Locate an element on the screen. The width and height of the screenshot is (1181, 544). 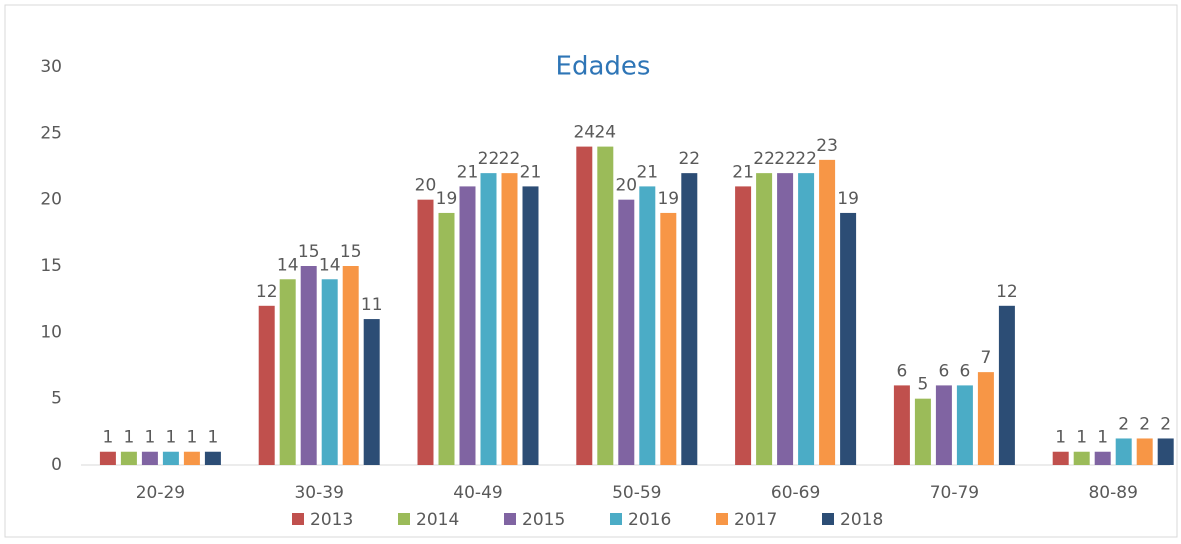
x-tick-label: 80-89 is located at coordinates (1112, 493).